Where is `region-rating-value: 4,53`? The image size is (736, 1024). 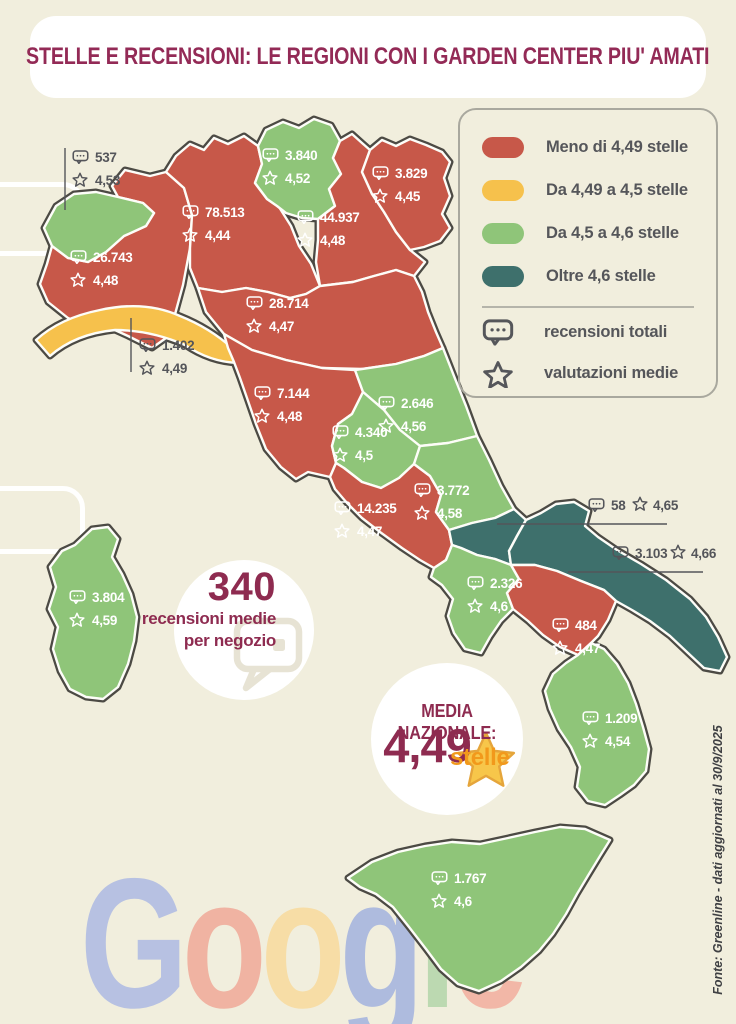 region-rating-value: 4,53 is located at coordinates (108, 180).